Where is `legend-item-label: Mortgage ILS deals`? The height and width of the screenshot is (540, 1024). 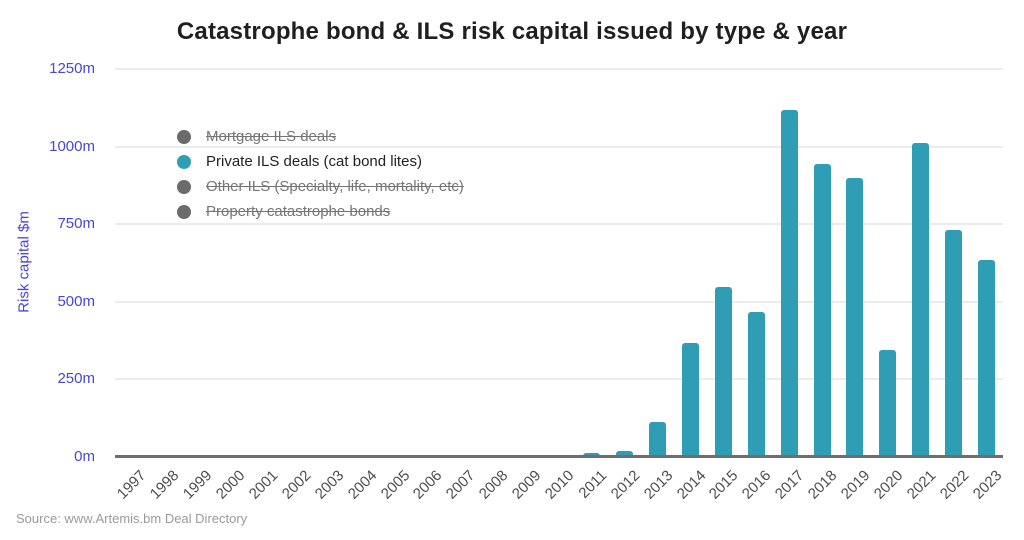 legend-item-label: Mortgage ILS deals is located at coordinates (271, 136).